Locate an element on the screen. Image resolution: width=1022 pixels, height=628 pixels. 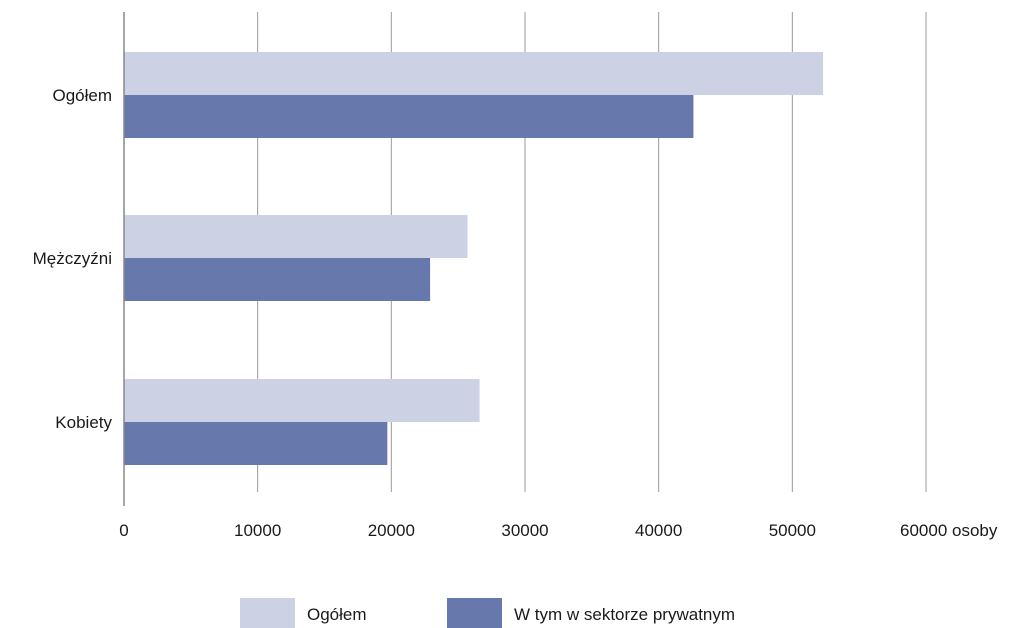
category-label-1: Mężczyźni is located at coordinates (72, 258).